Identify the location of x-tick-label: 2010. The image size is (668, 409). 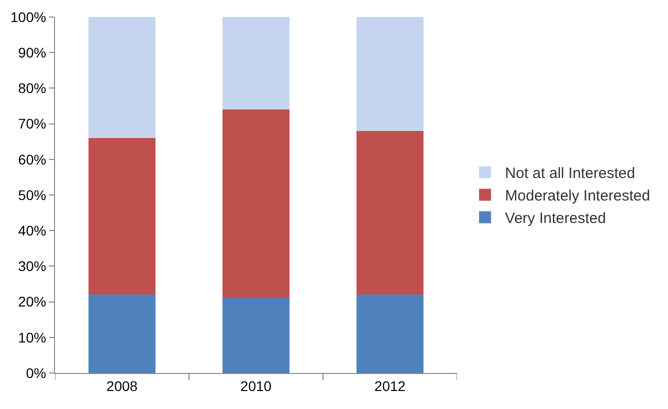
(256, 386).